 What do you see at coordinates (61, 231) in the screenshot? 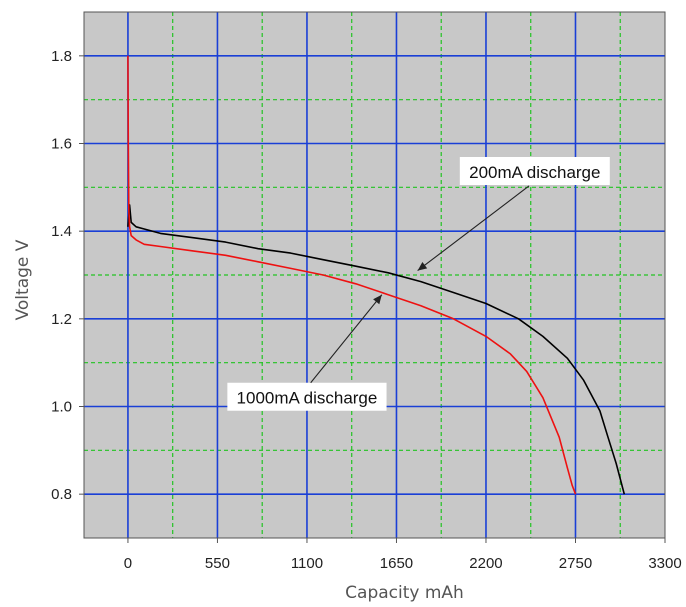
I see `y-tick-label: 1.4` at bounding box center [61, 231].